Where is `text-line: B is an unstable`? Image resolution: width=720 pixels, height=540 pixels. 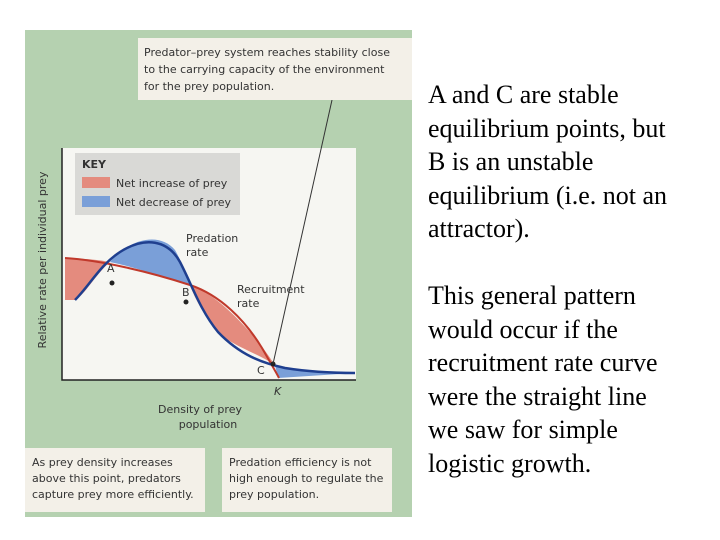 text-line: B is an unstable is located at coordinates (511, 161).